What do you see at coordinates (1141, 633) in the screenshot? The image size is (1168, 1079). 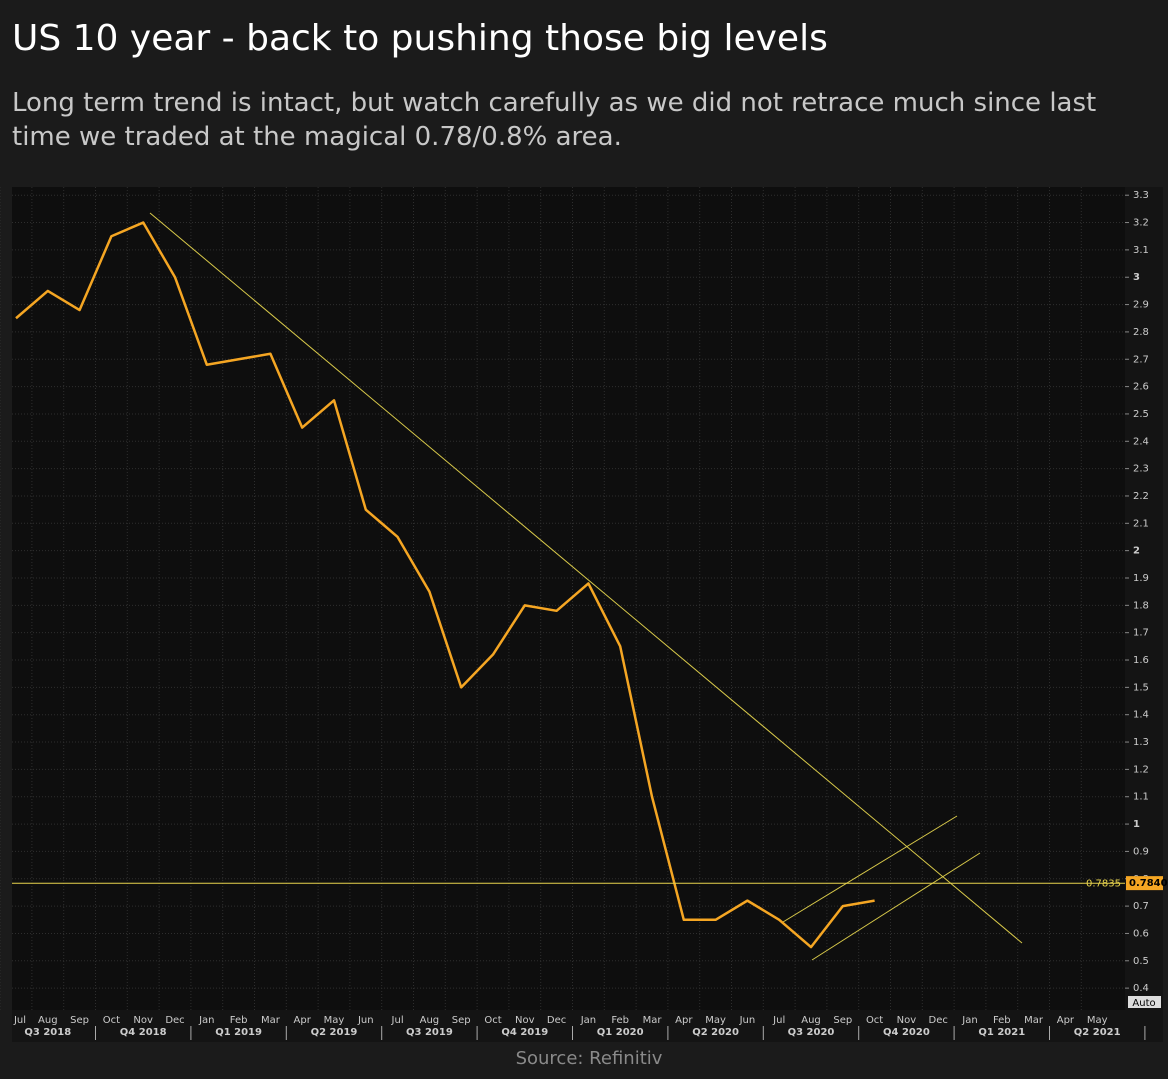 I see `y-tick-label: 1.7` at bounding box center [1141, 633].